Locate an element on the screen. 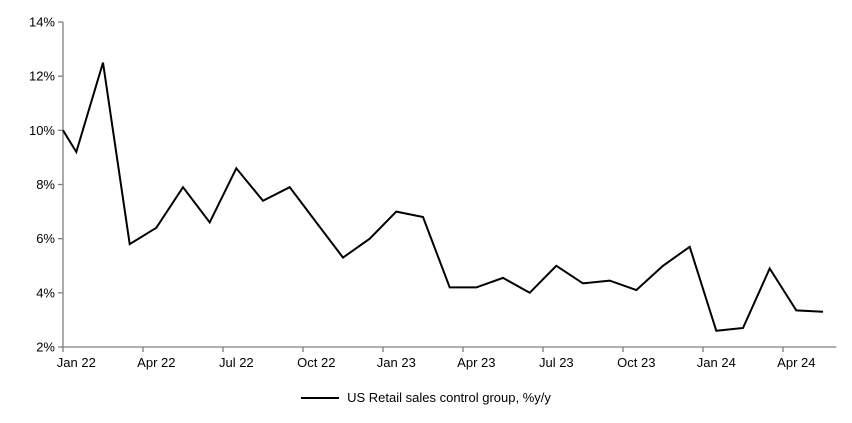  x-tick-label: Oct 23 is located at coordinates (636, 362).